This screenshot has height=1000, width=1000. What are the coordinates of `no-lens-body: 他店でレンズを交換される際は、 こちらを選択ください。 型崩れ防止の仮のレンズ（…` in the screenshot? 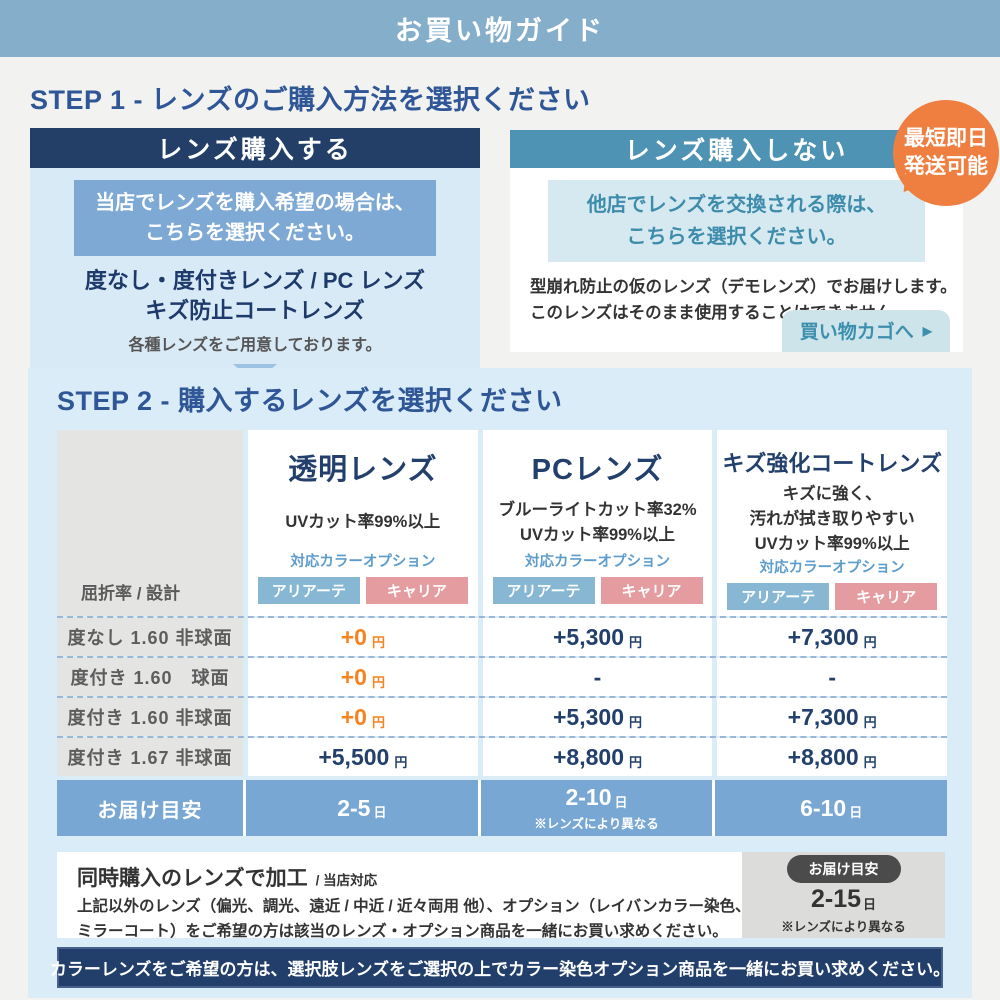 It's located at (736, 260).